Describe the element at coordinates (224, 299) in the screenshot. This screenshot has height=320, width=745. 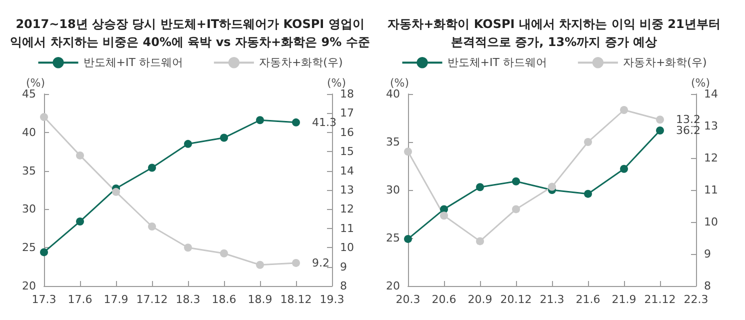
I see `x-tick-label: 18.6` at that location.